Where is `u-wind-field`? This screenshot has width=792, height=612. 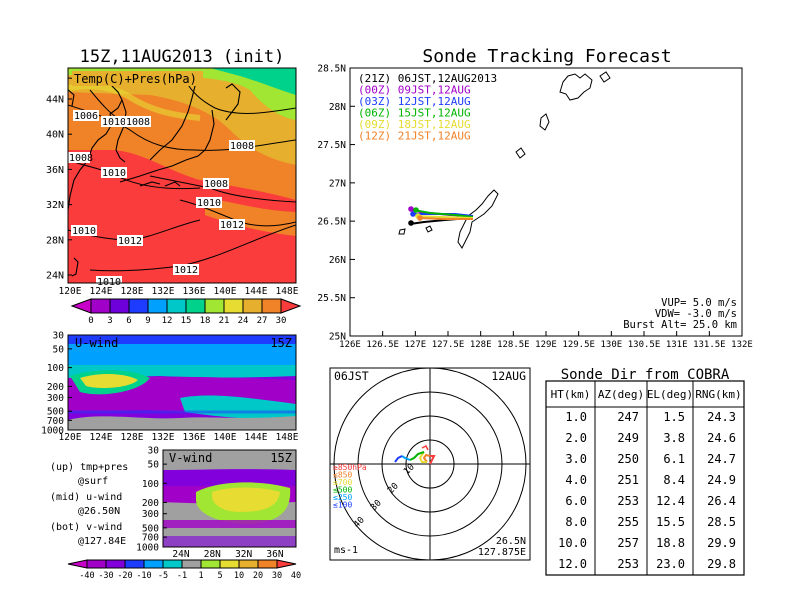 u-wind-field is located at coordinates (182, 382).